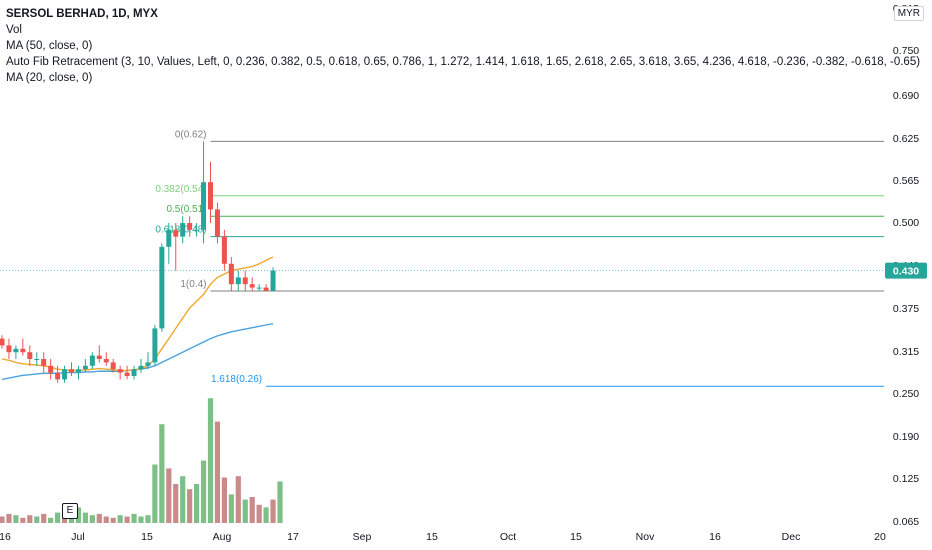 Image resolution: width=932 pixels, height=550 pixels. I want to click on y-tick-label: 0.690, so click(906, 96).